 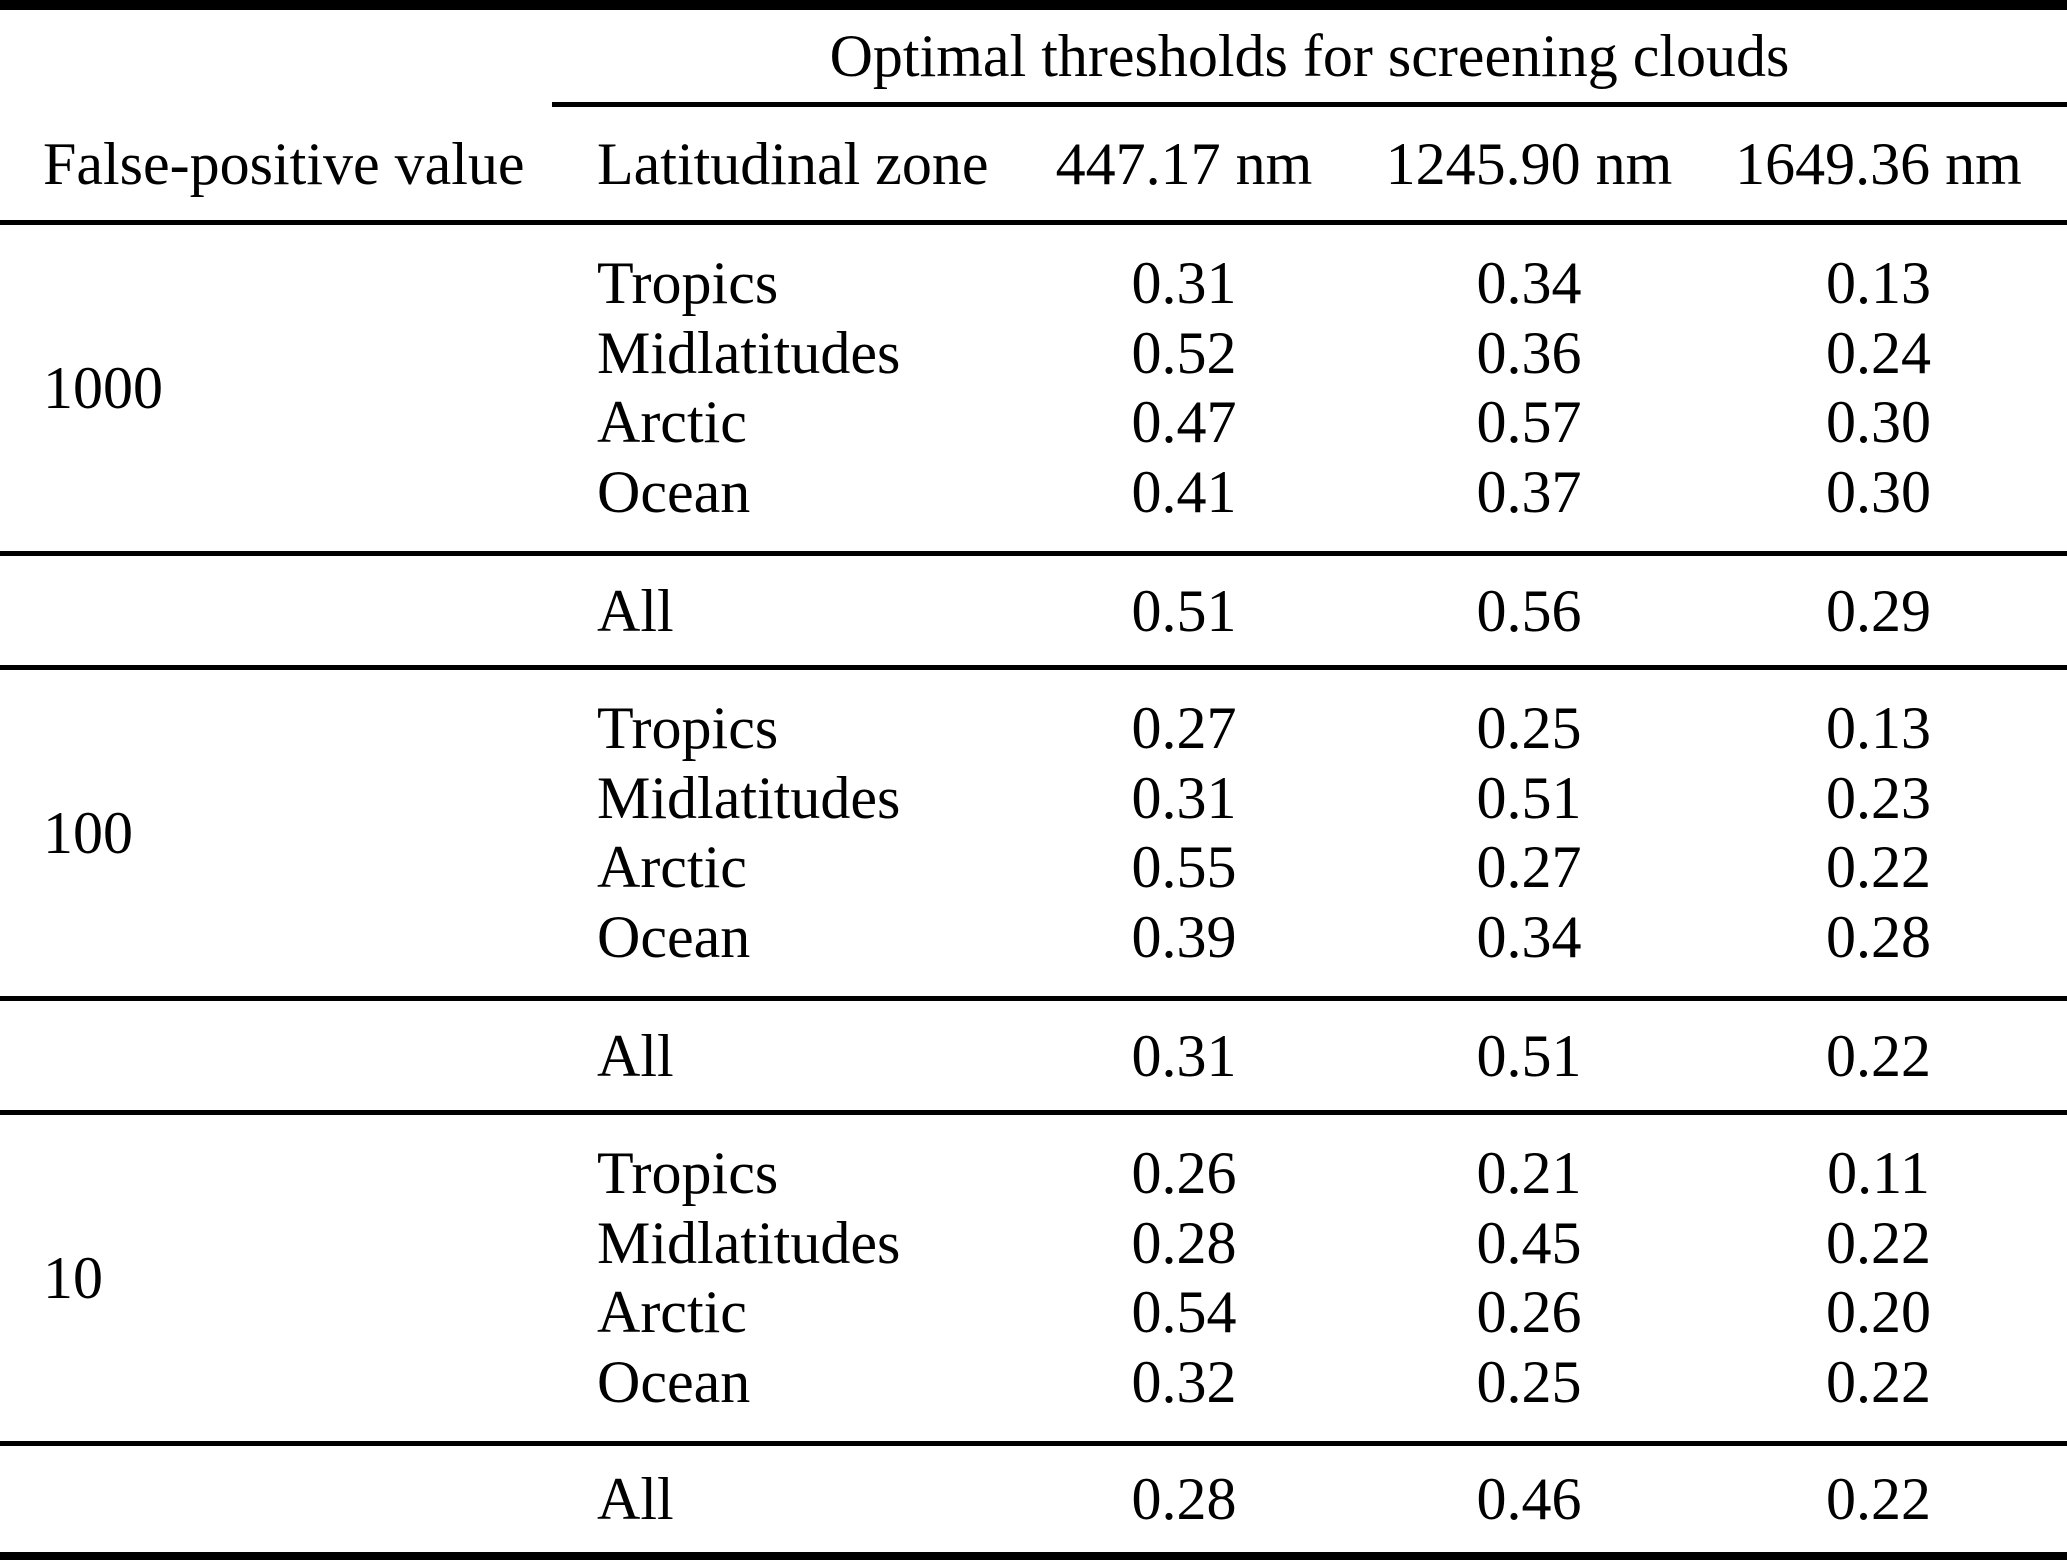 What do you see at coordinates (1033, 1058) in the screenshot?
I see `all-row-100: All 0.31 0.51 0.22` at bounding box center [1033, 1058].